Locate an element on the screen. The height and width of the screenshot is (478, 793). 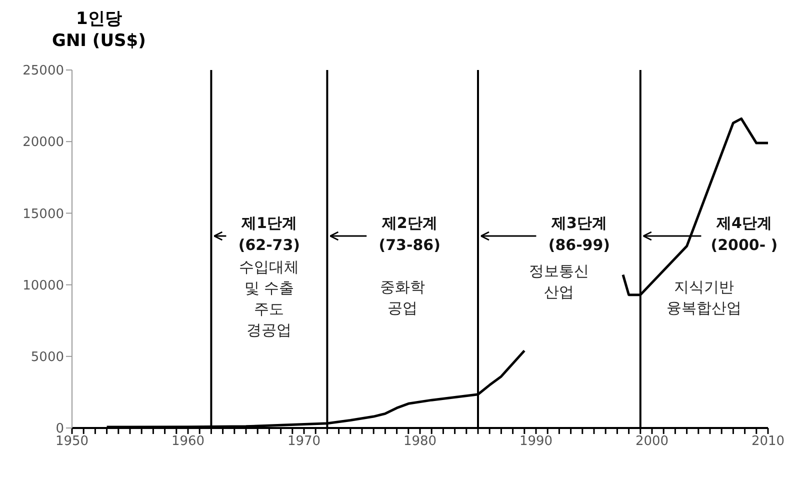
ref-line-label: 제4단계 (2000- ) is located at coordinates (744, 234).